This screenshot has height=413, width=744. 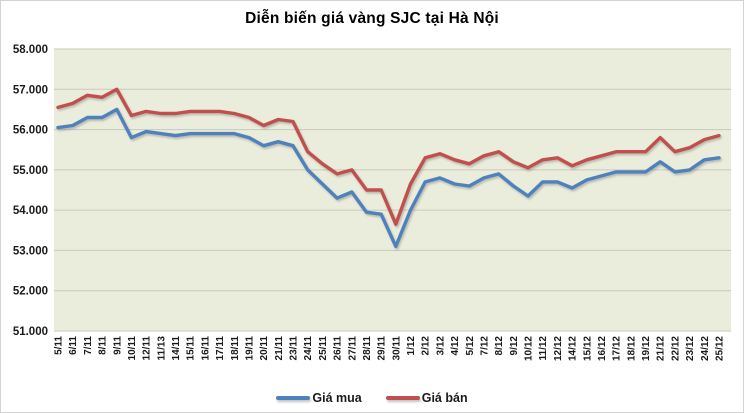 What do you see at coordinates (558, 348) in the screenshot?
I see `x-axis-tick-label: 12/12` at bounding box center [558, 348].